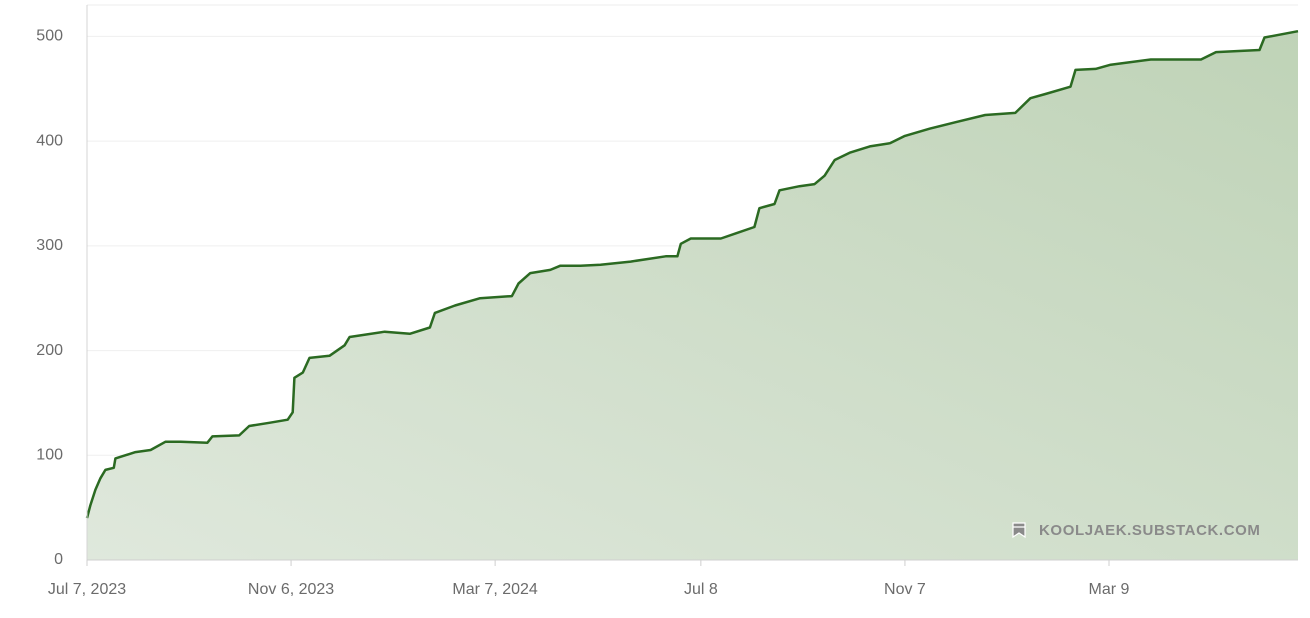 The width and height of the screenshot is (1310, 618). Describe the element at coordinates (1150, 530) in the screenshot. I see `watermark-text: KOOLJAEK.SUBSTACK.COM` at that location.